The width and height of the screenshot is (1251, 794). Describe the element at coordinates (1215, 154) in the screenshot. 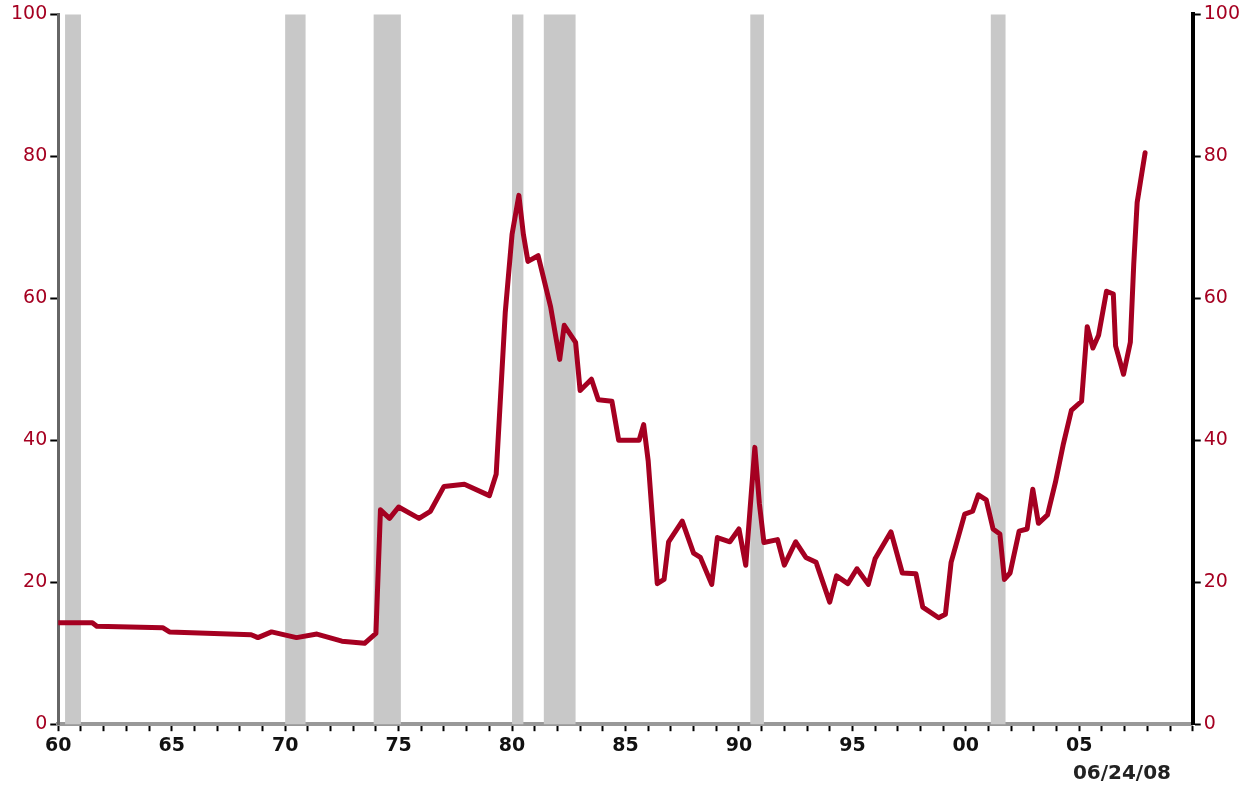

I see `y2-tick-label: 80` at that location.